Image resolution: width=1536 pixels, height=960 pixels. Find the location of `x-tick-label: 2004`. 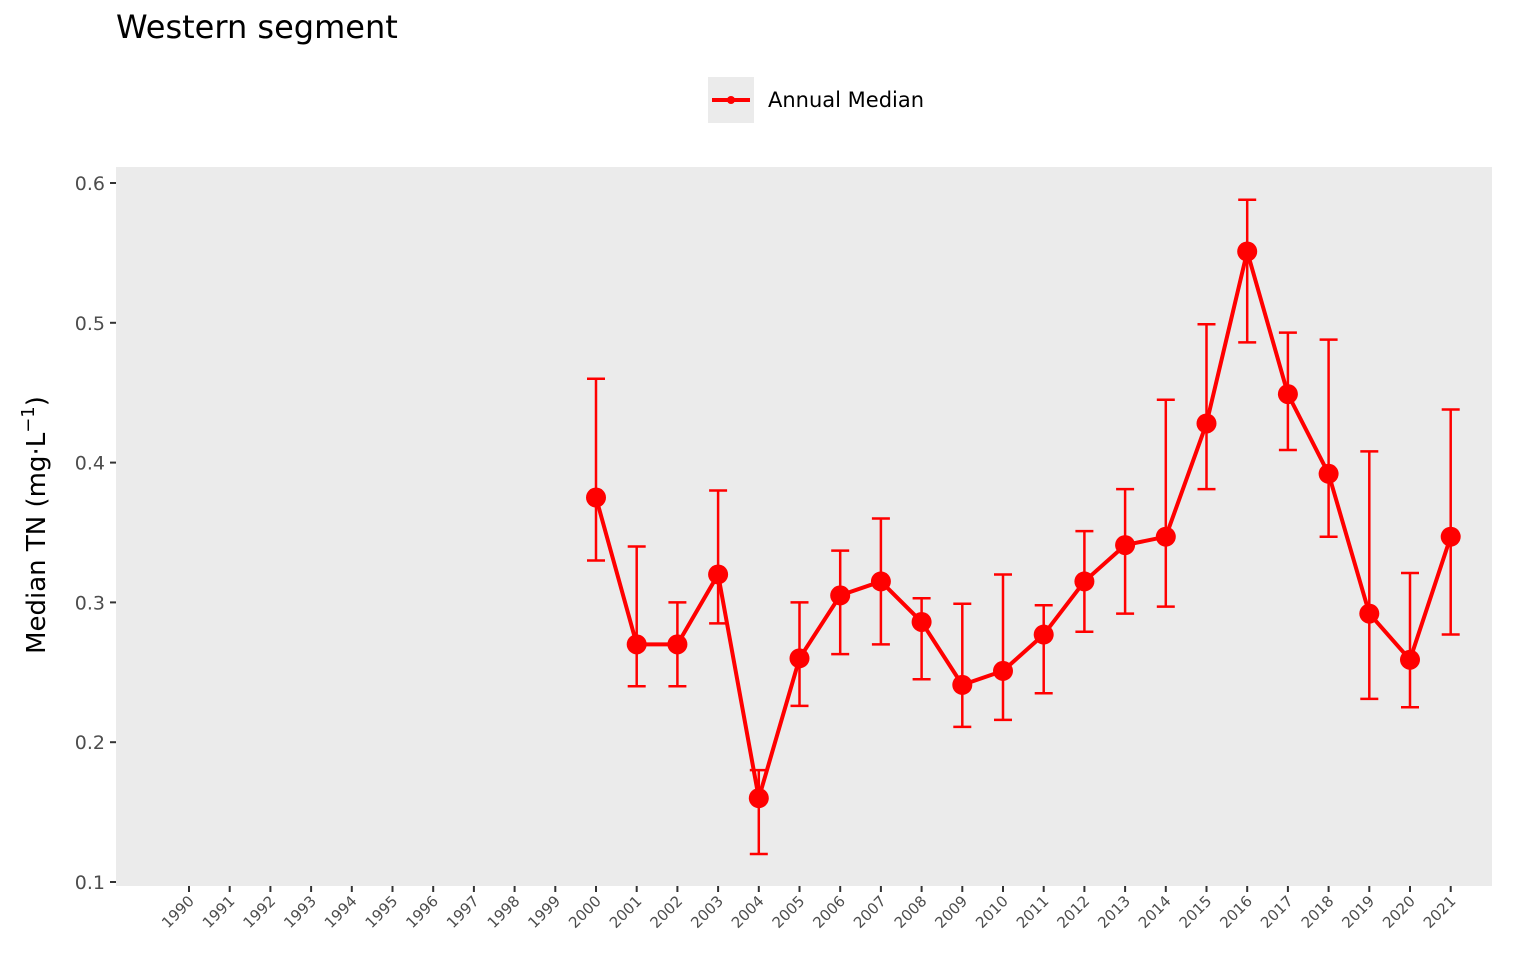

x-tick-label: 2004 is located at coordinates (748, 912).